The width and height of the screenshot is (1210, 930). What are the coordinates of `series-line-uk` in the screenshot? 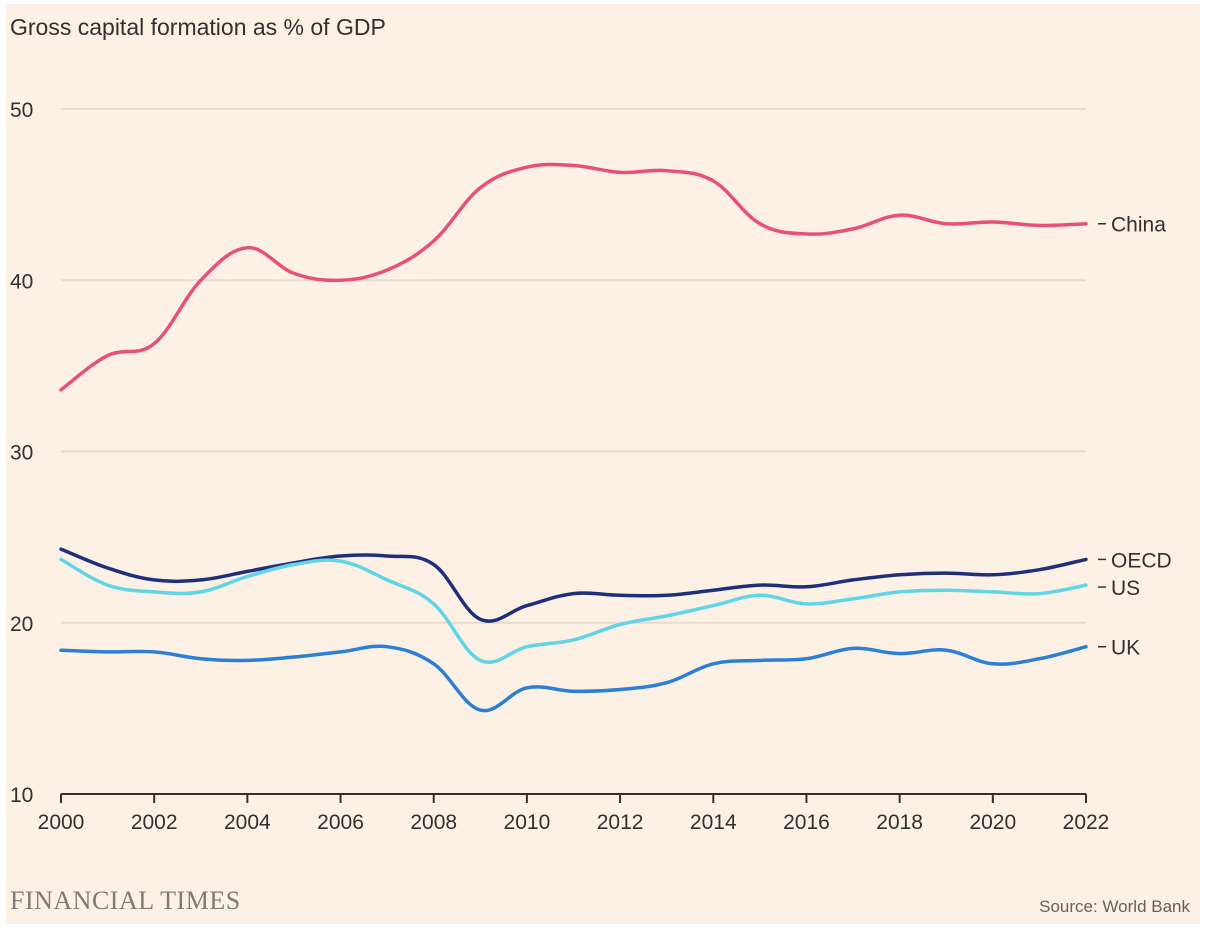 It's located at (573, 678).